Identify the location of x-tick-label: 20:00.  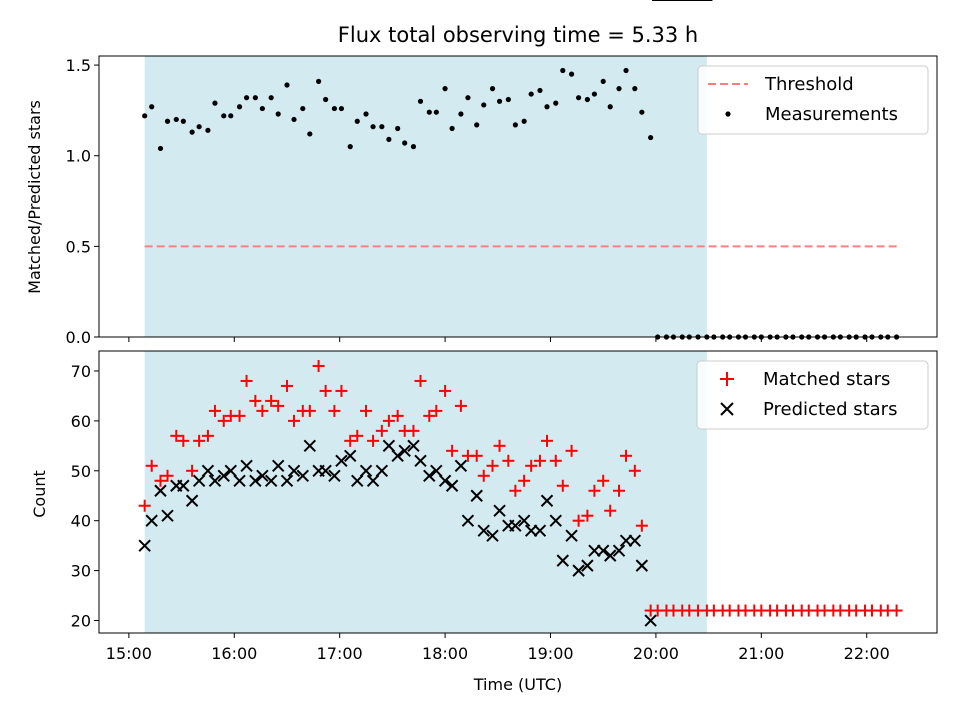
(656, 653).